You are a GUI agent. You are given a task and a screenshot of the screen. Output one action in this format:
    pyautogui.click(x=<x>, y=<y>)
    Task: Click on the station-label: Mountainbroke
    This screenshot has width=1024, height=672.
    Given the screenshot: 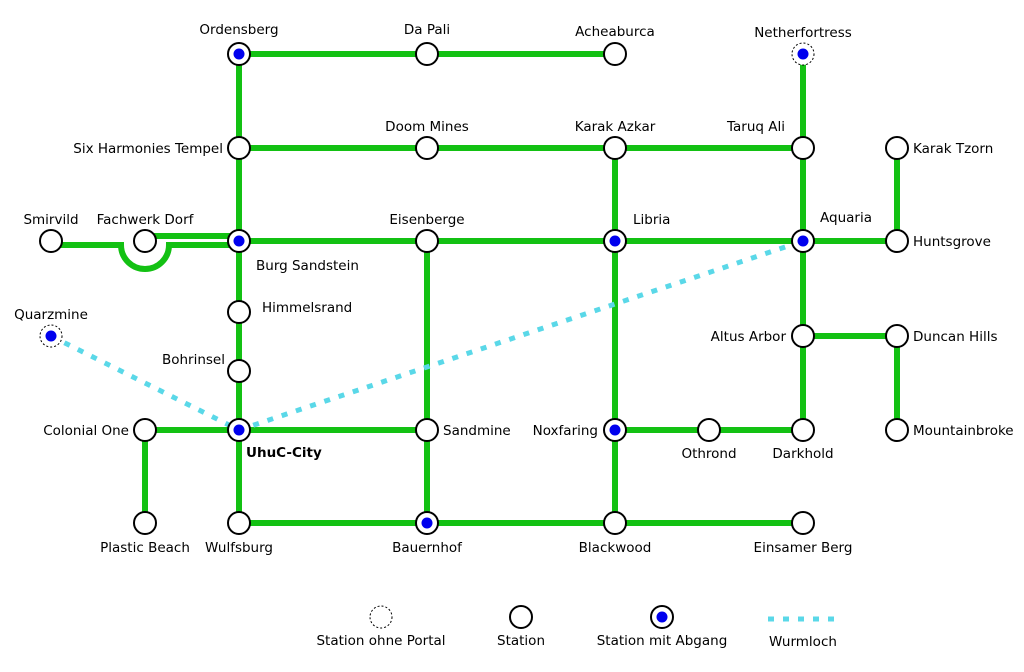 What is the action you would take?
    pyautogui.click(x=963, y=431)
    